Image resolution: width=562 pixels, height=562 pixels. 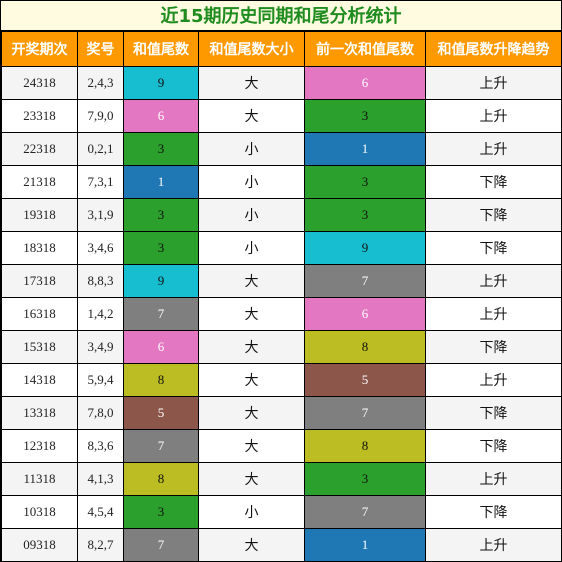 I want to click on cell-period: 09318, so click(x=39, y=545).